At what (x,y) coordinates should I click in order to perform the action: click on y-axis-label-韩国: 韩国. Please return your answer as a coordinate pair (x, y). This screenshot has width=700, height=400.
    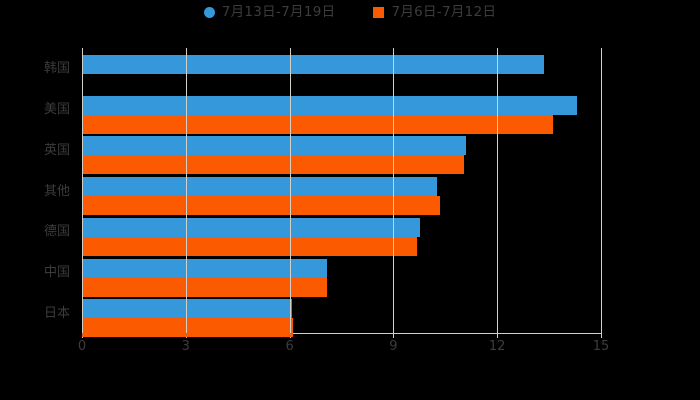
    Looking at the image, I should click on (56, 69).